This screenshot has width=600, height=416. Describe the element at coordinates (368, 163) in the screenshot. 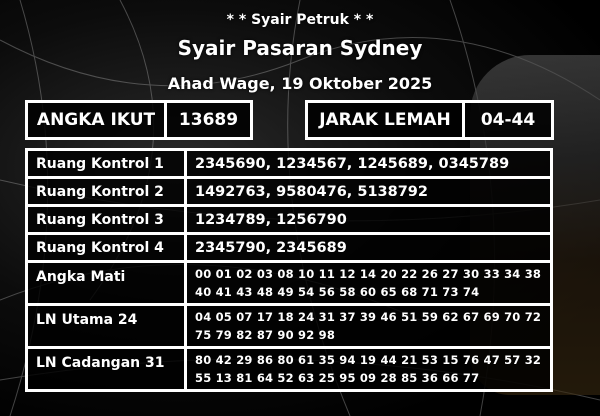

I see `row-value: 2345690, 1234567, 1245689, 0345789` at that location.